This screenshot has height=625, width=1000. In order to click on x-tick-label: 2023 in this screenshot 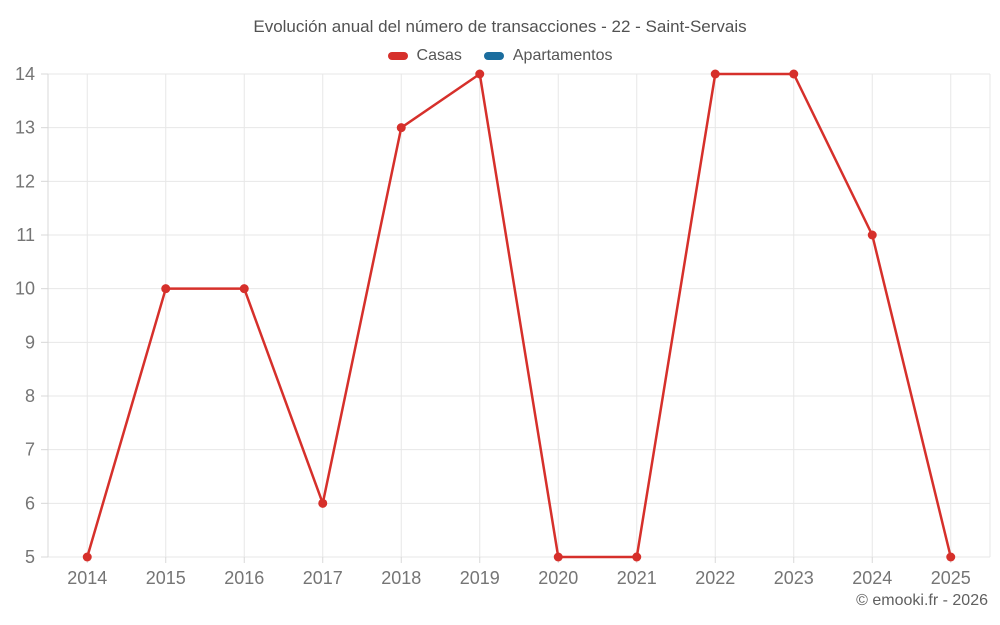, I will do `click(794, 578)`.